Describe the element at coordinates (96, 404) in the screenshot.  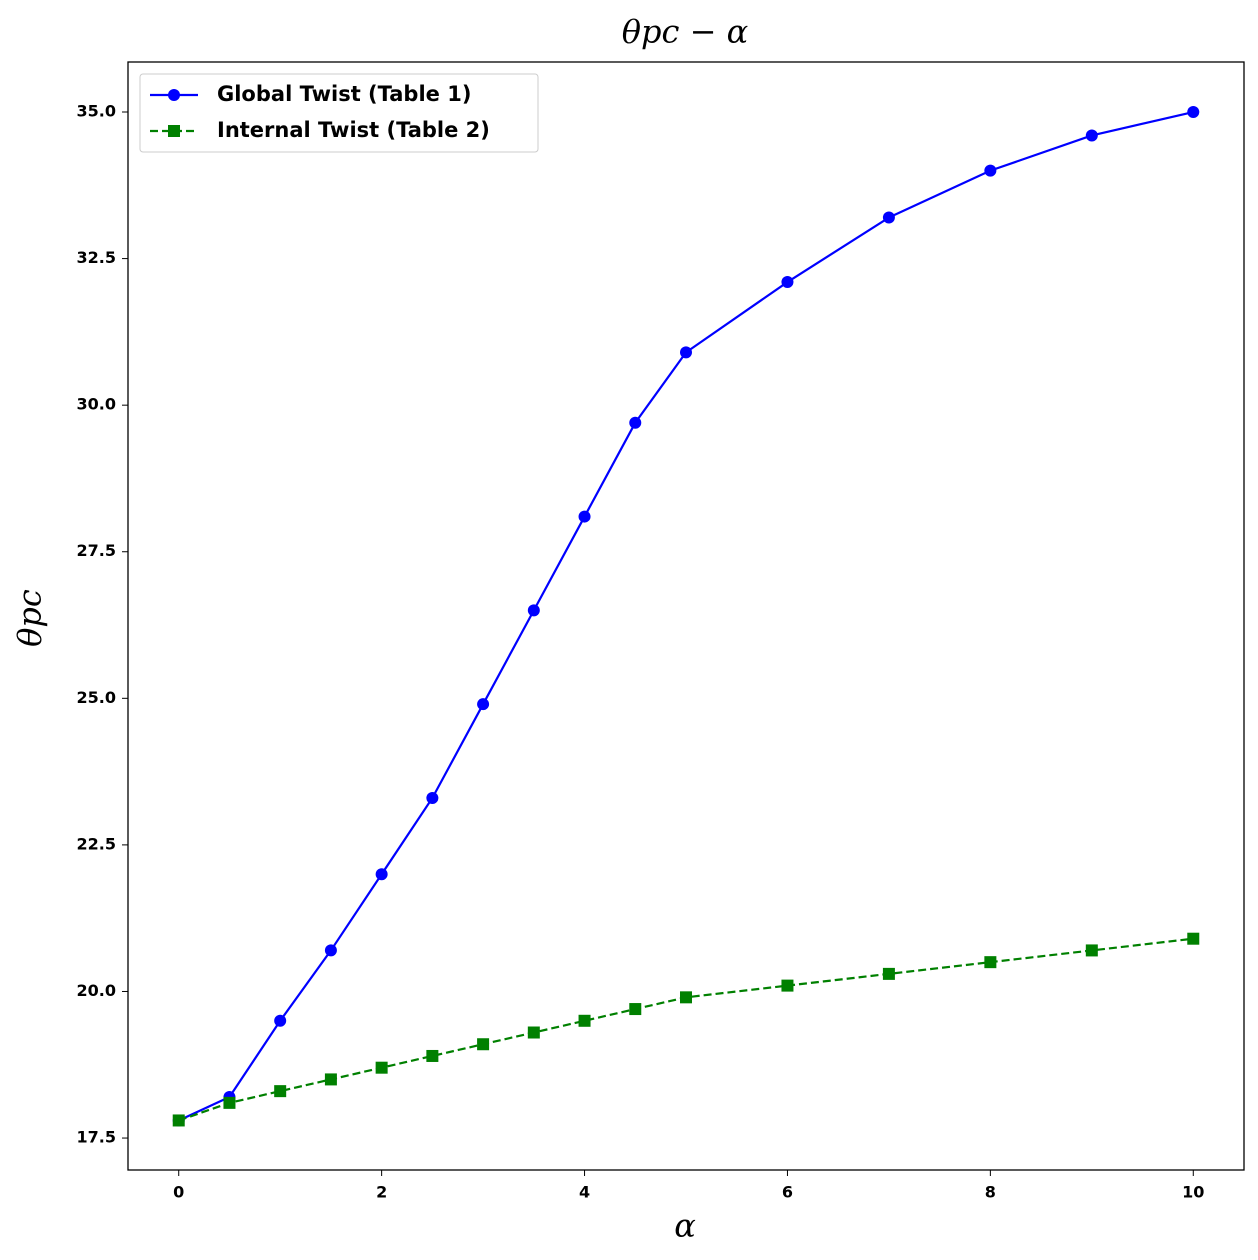
I see `y-tick-label: 30.0` at that location.